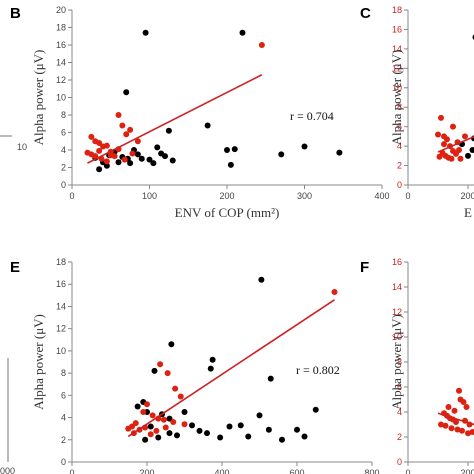 This screenshot has width=474, height=474. I want to click on x-tick-label: 400, so click(381, 196).